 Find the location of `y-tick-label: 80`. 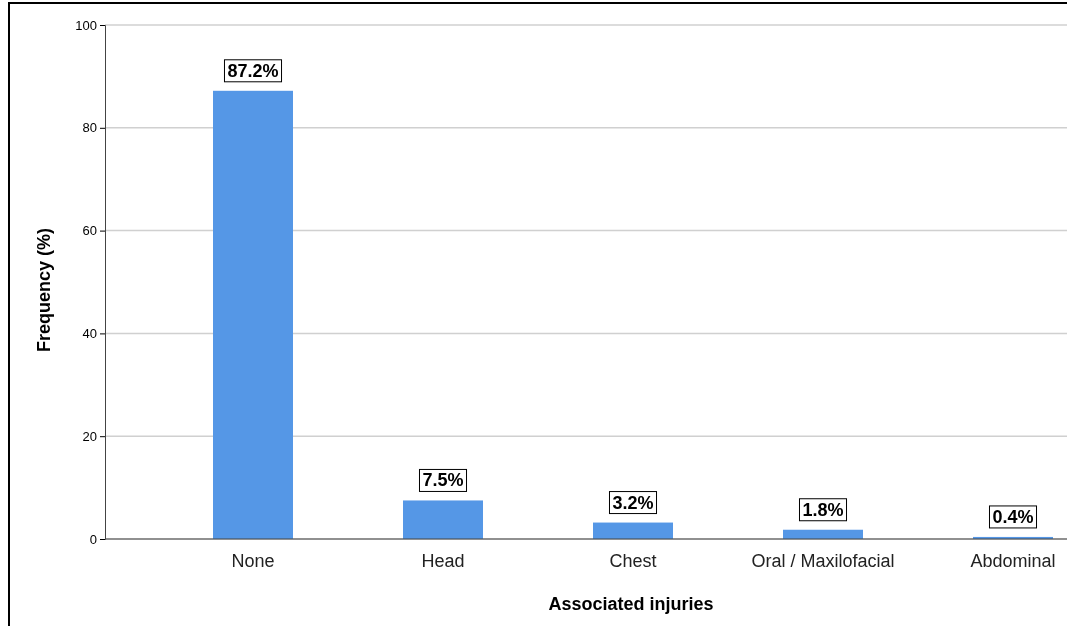

y-tick-label: 80 is located at coordinates (89, 128).